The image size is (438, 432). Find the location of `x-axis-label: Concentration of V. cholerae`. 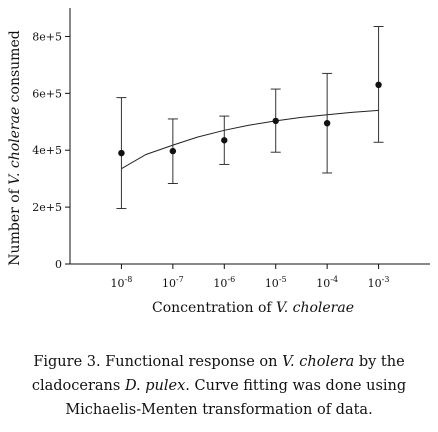

x-axis-label: Concentration of V. cholerae is located at coordinates (253, 308).